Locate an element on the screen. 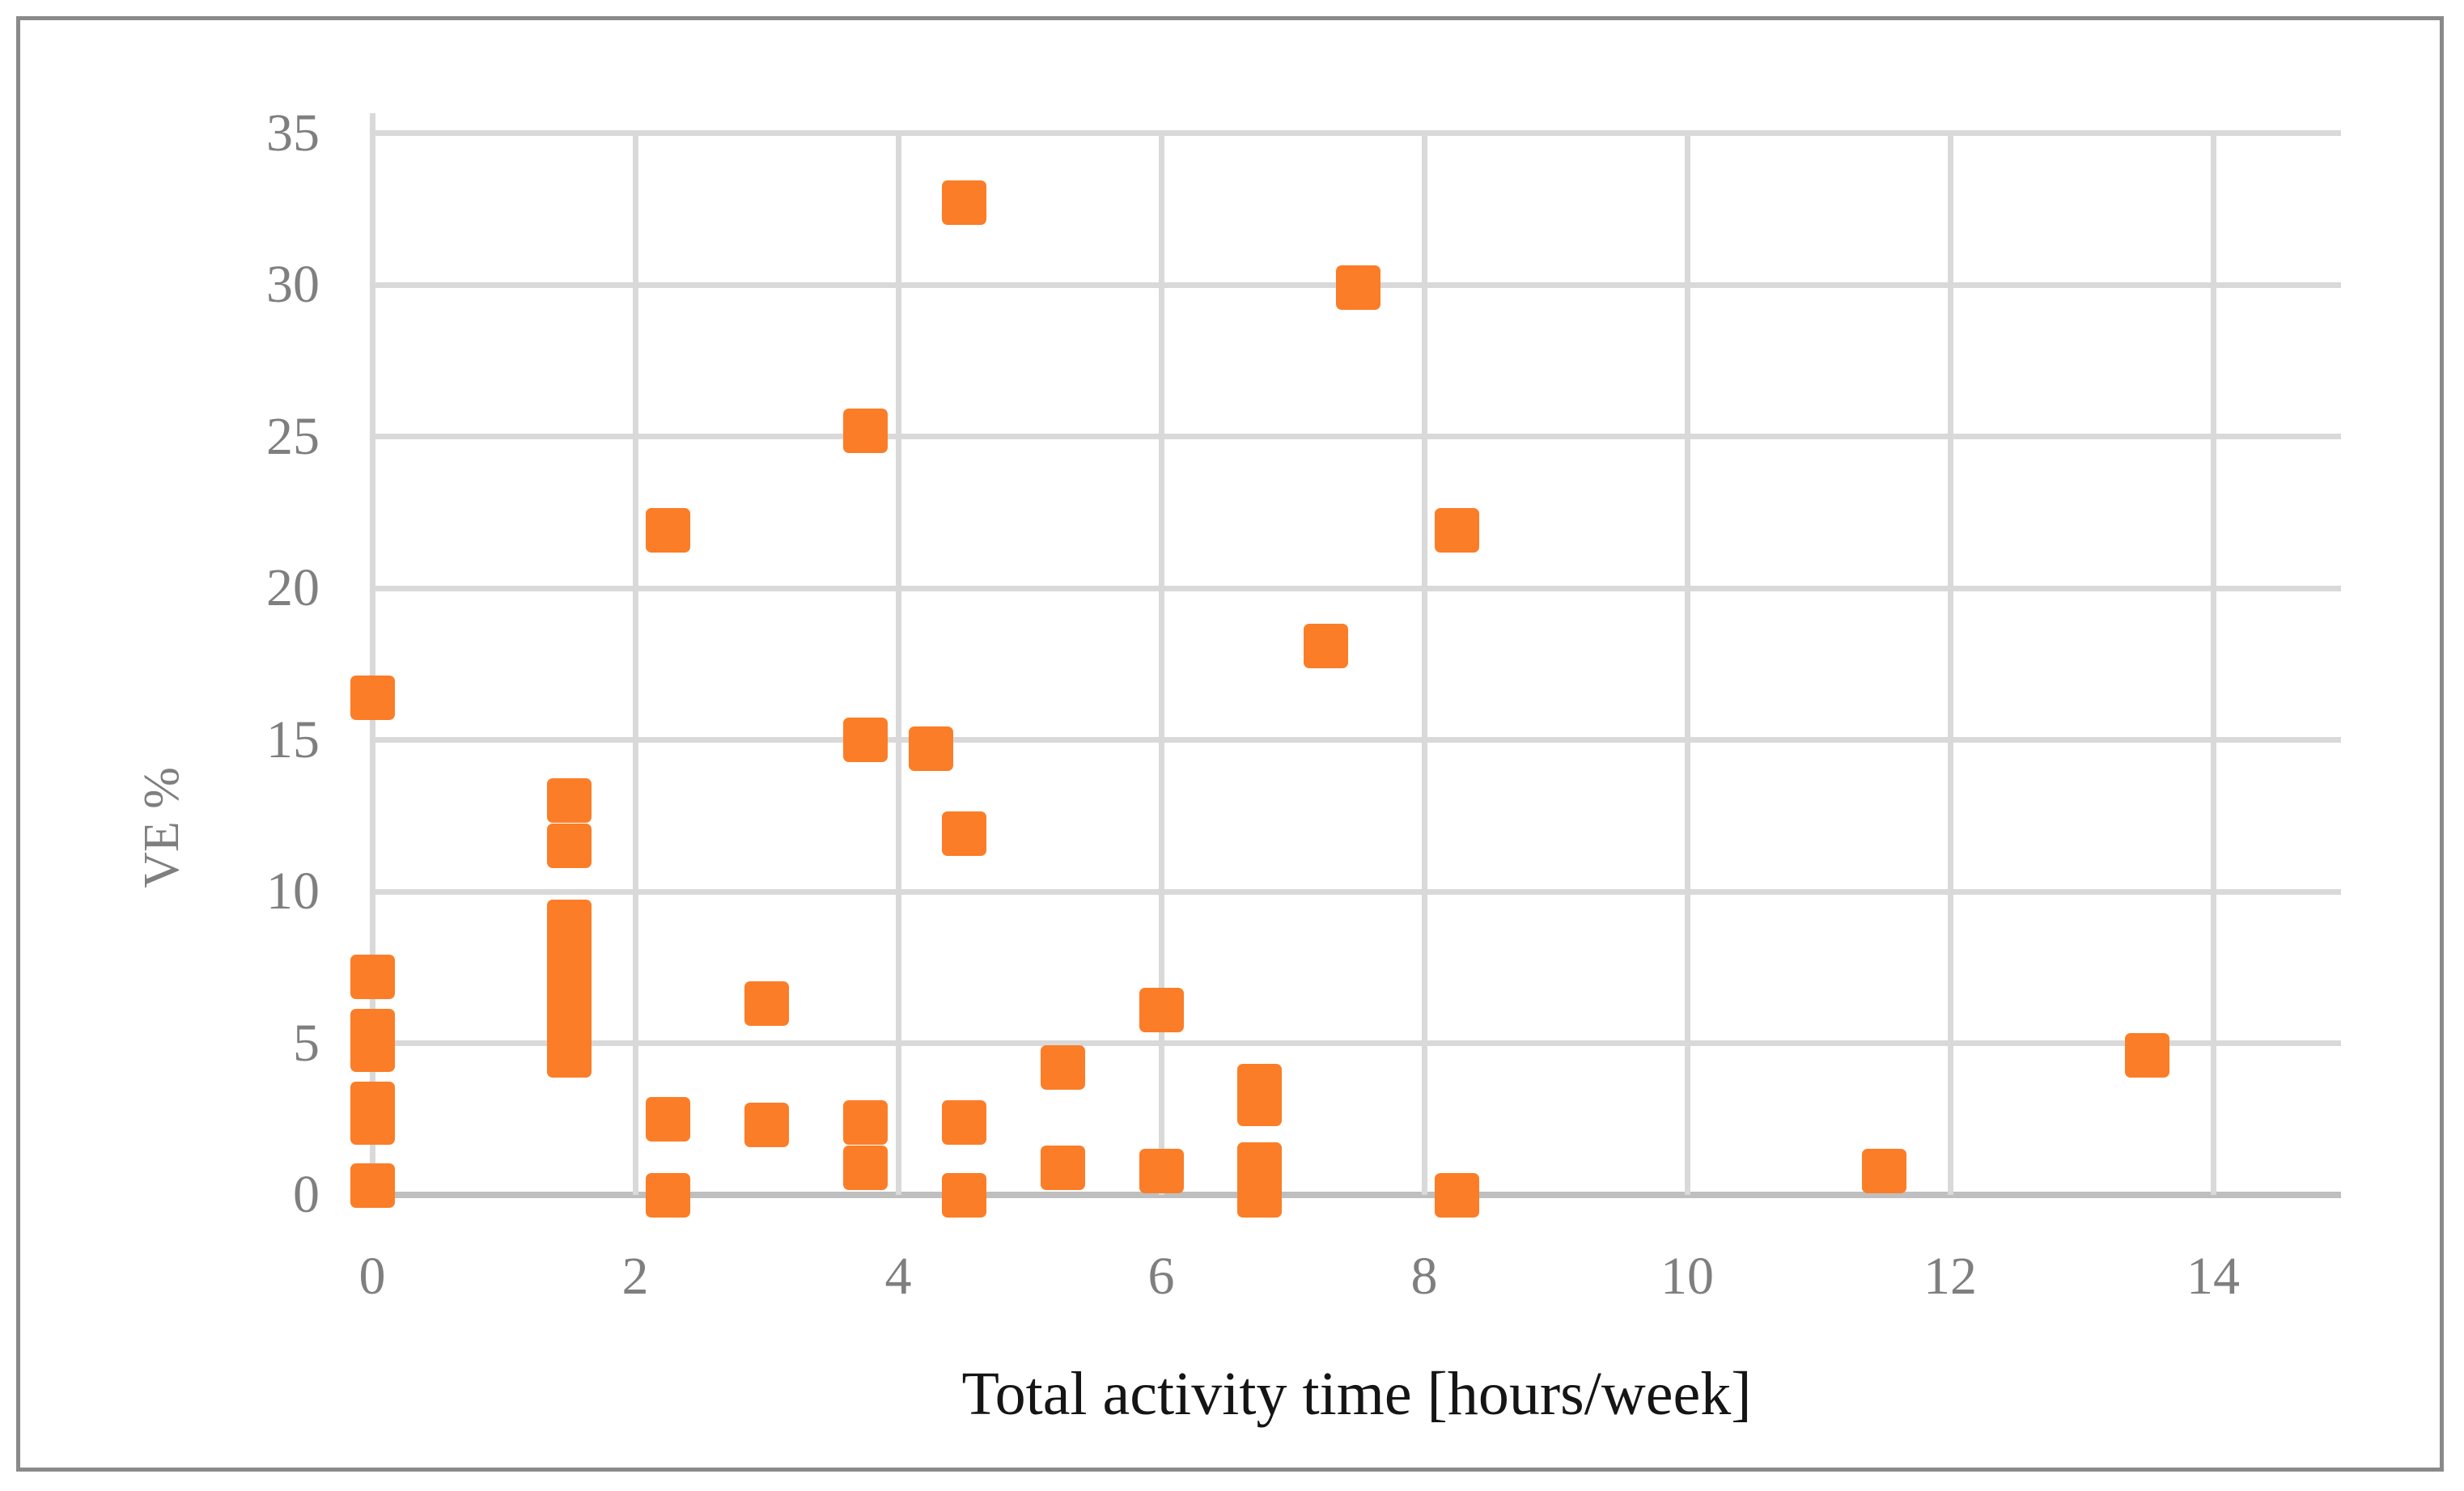 Image resolution: width=2464 pixels, height=1491 pixels. x-tick-label: 10 is located at coordinates (1687, 1276).